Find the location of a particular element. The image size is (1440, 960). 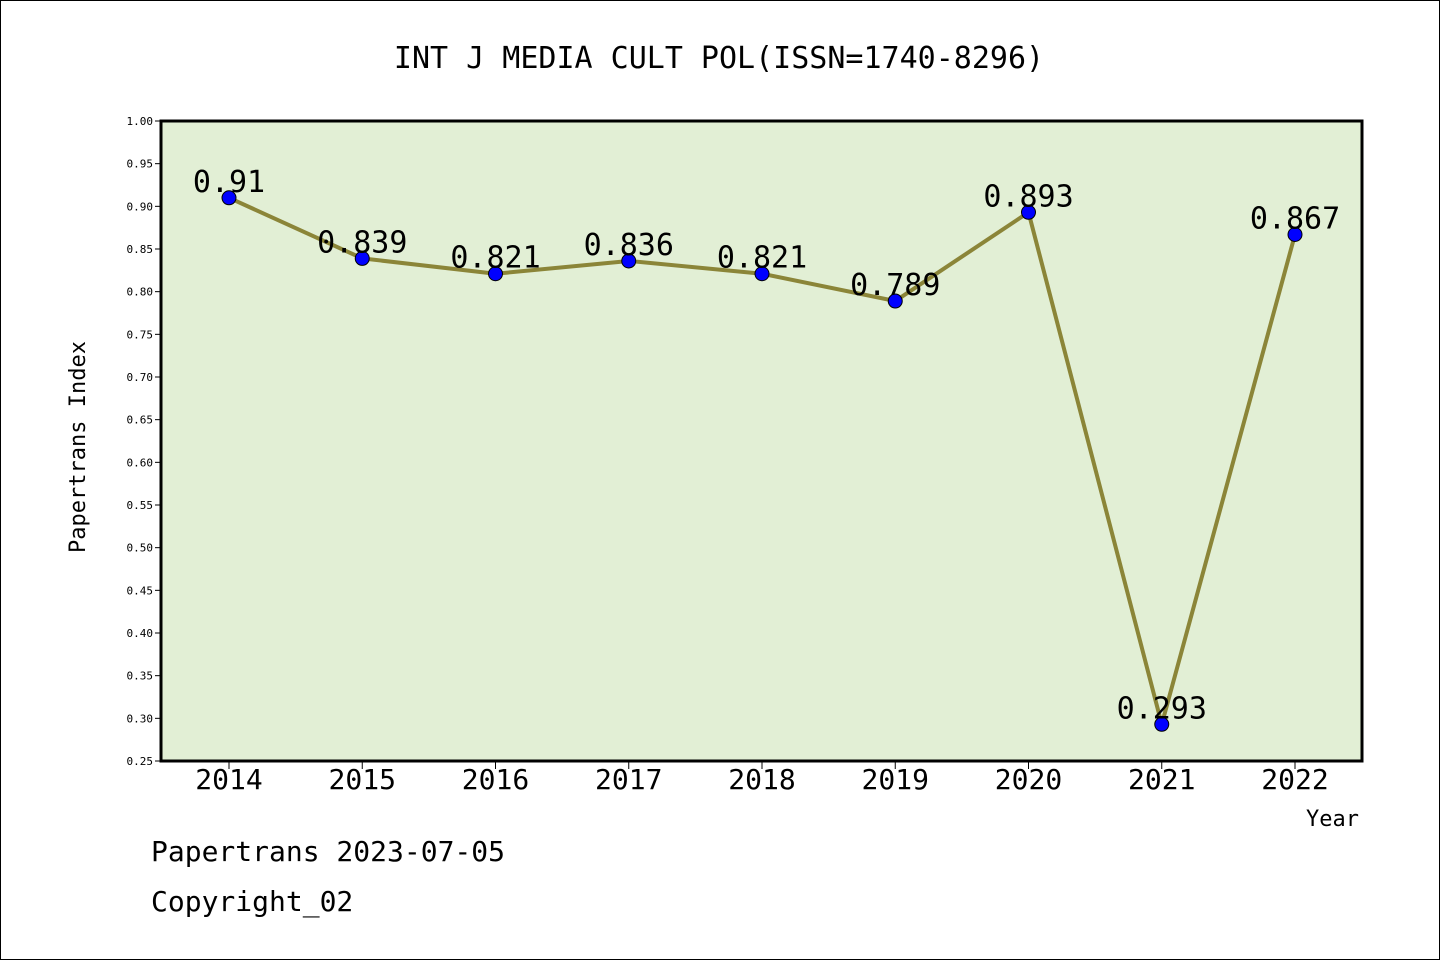

data-label: 0.836 is located at coordinates (629, 245).